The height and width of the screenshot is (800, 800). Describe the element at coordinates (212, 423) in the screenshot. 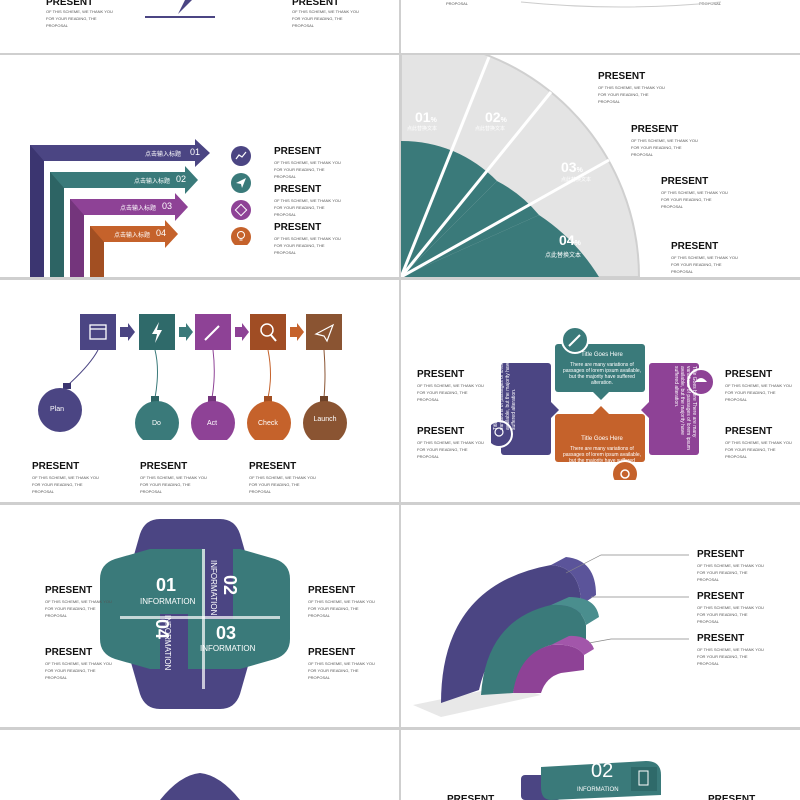

I see `pdca-ball-label: Act` at that location.